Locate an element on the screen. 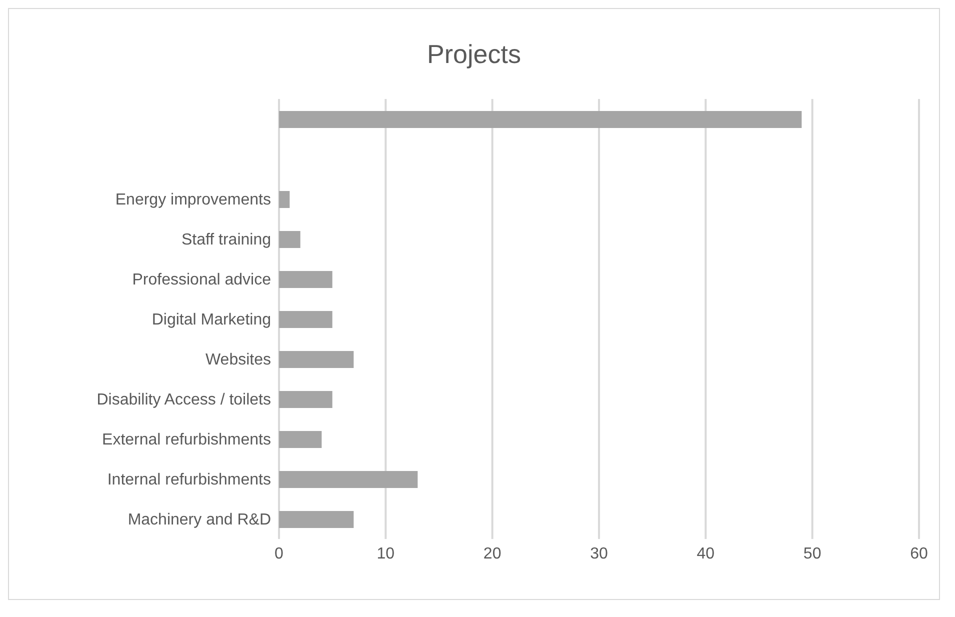 The width and height of the screenshot is (955, 617). x-tick-label: 30 is located at coordinates (599, 553).